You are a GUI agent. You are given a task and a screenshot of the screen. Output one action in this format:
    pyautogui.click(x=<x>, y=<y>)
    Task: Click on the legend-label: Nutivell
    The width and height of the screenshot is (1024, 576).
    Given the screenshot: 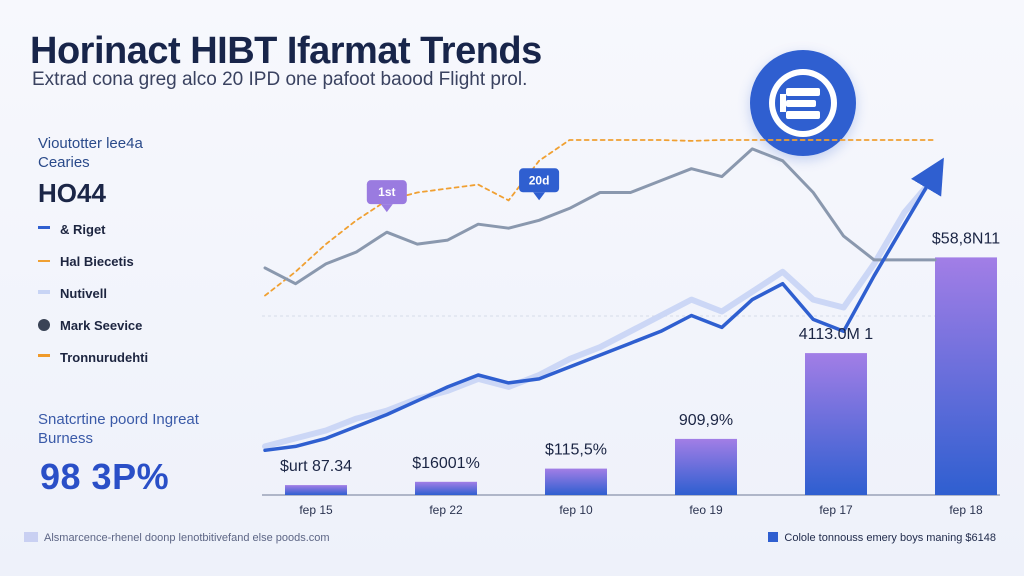 What is the action you would take?
    pyautogui.click(x=83, y=293)
    